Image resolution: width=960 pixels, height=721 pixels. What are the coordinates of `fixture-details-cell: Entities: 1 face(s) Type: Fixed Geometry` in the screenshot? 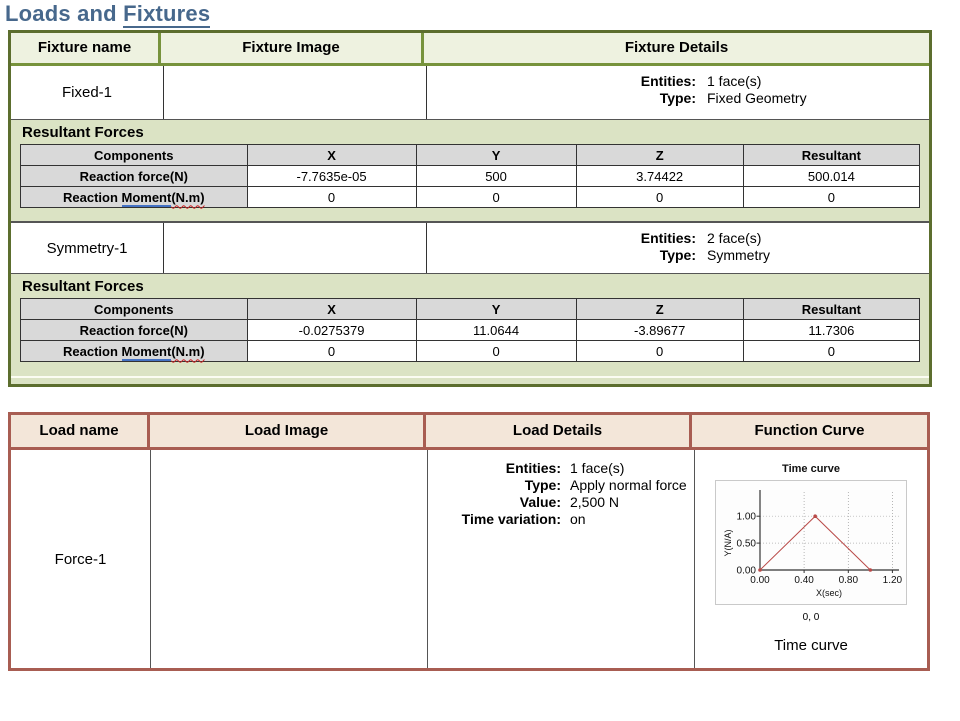 It's located at (678, 92).